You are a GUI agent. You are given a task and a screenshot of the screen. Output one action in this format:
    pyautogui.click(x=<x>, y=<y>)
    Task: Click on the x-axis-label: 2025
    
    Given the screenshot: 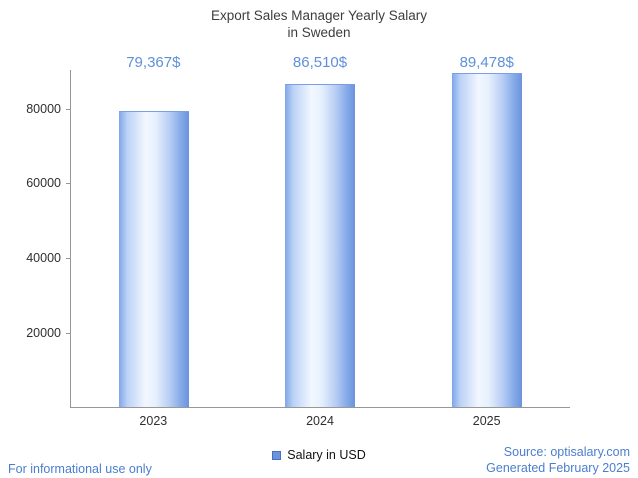 What is the action you would take?
    pyautogui.click(x=486, y=421)
    